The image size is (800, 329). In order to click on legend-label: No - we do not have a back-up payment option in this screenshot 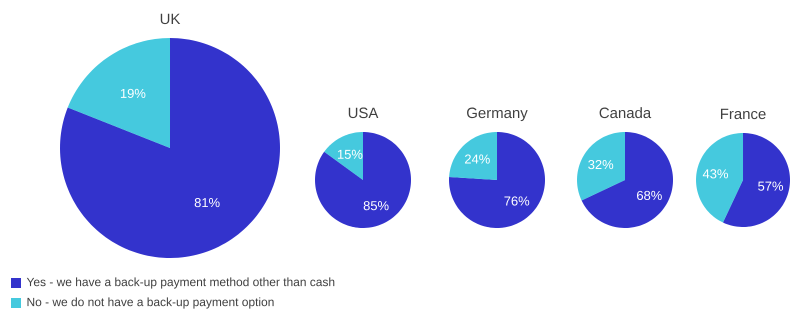, I will do `click(151, 303)`.